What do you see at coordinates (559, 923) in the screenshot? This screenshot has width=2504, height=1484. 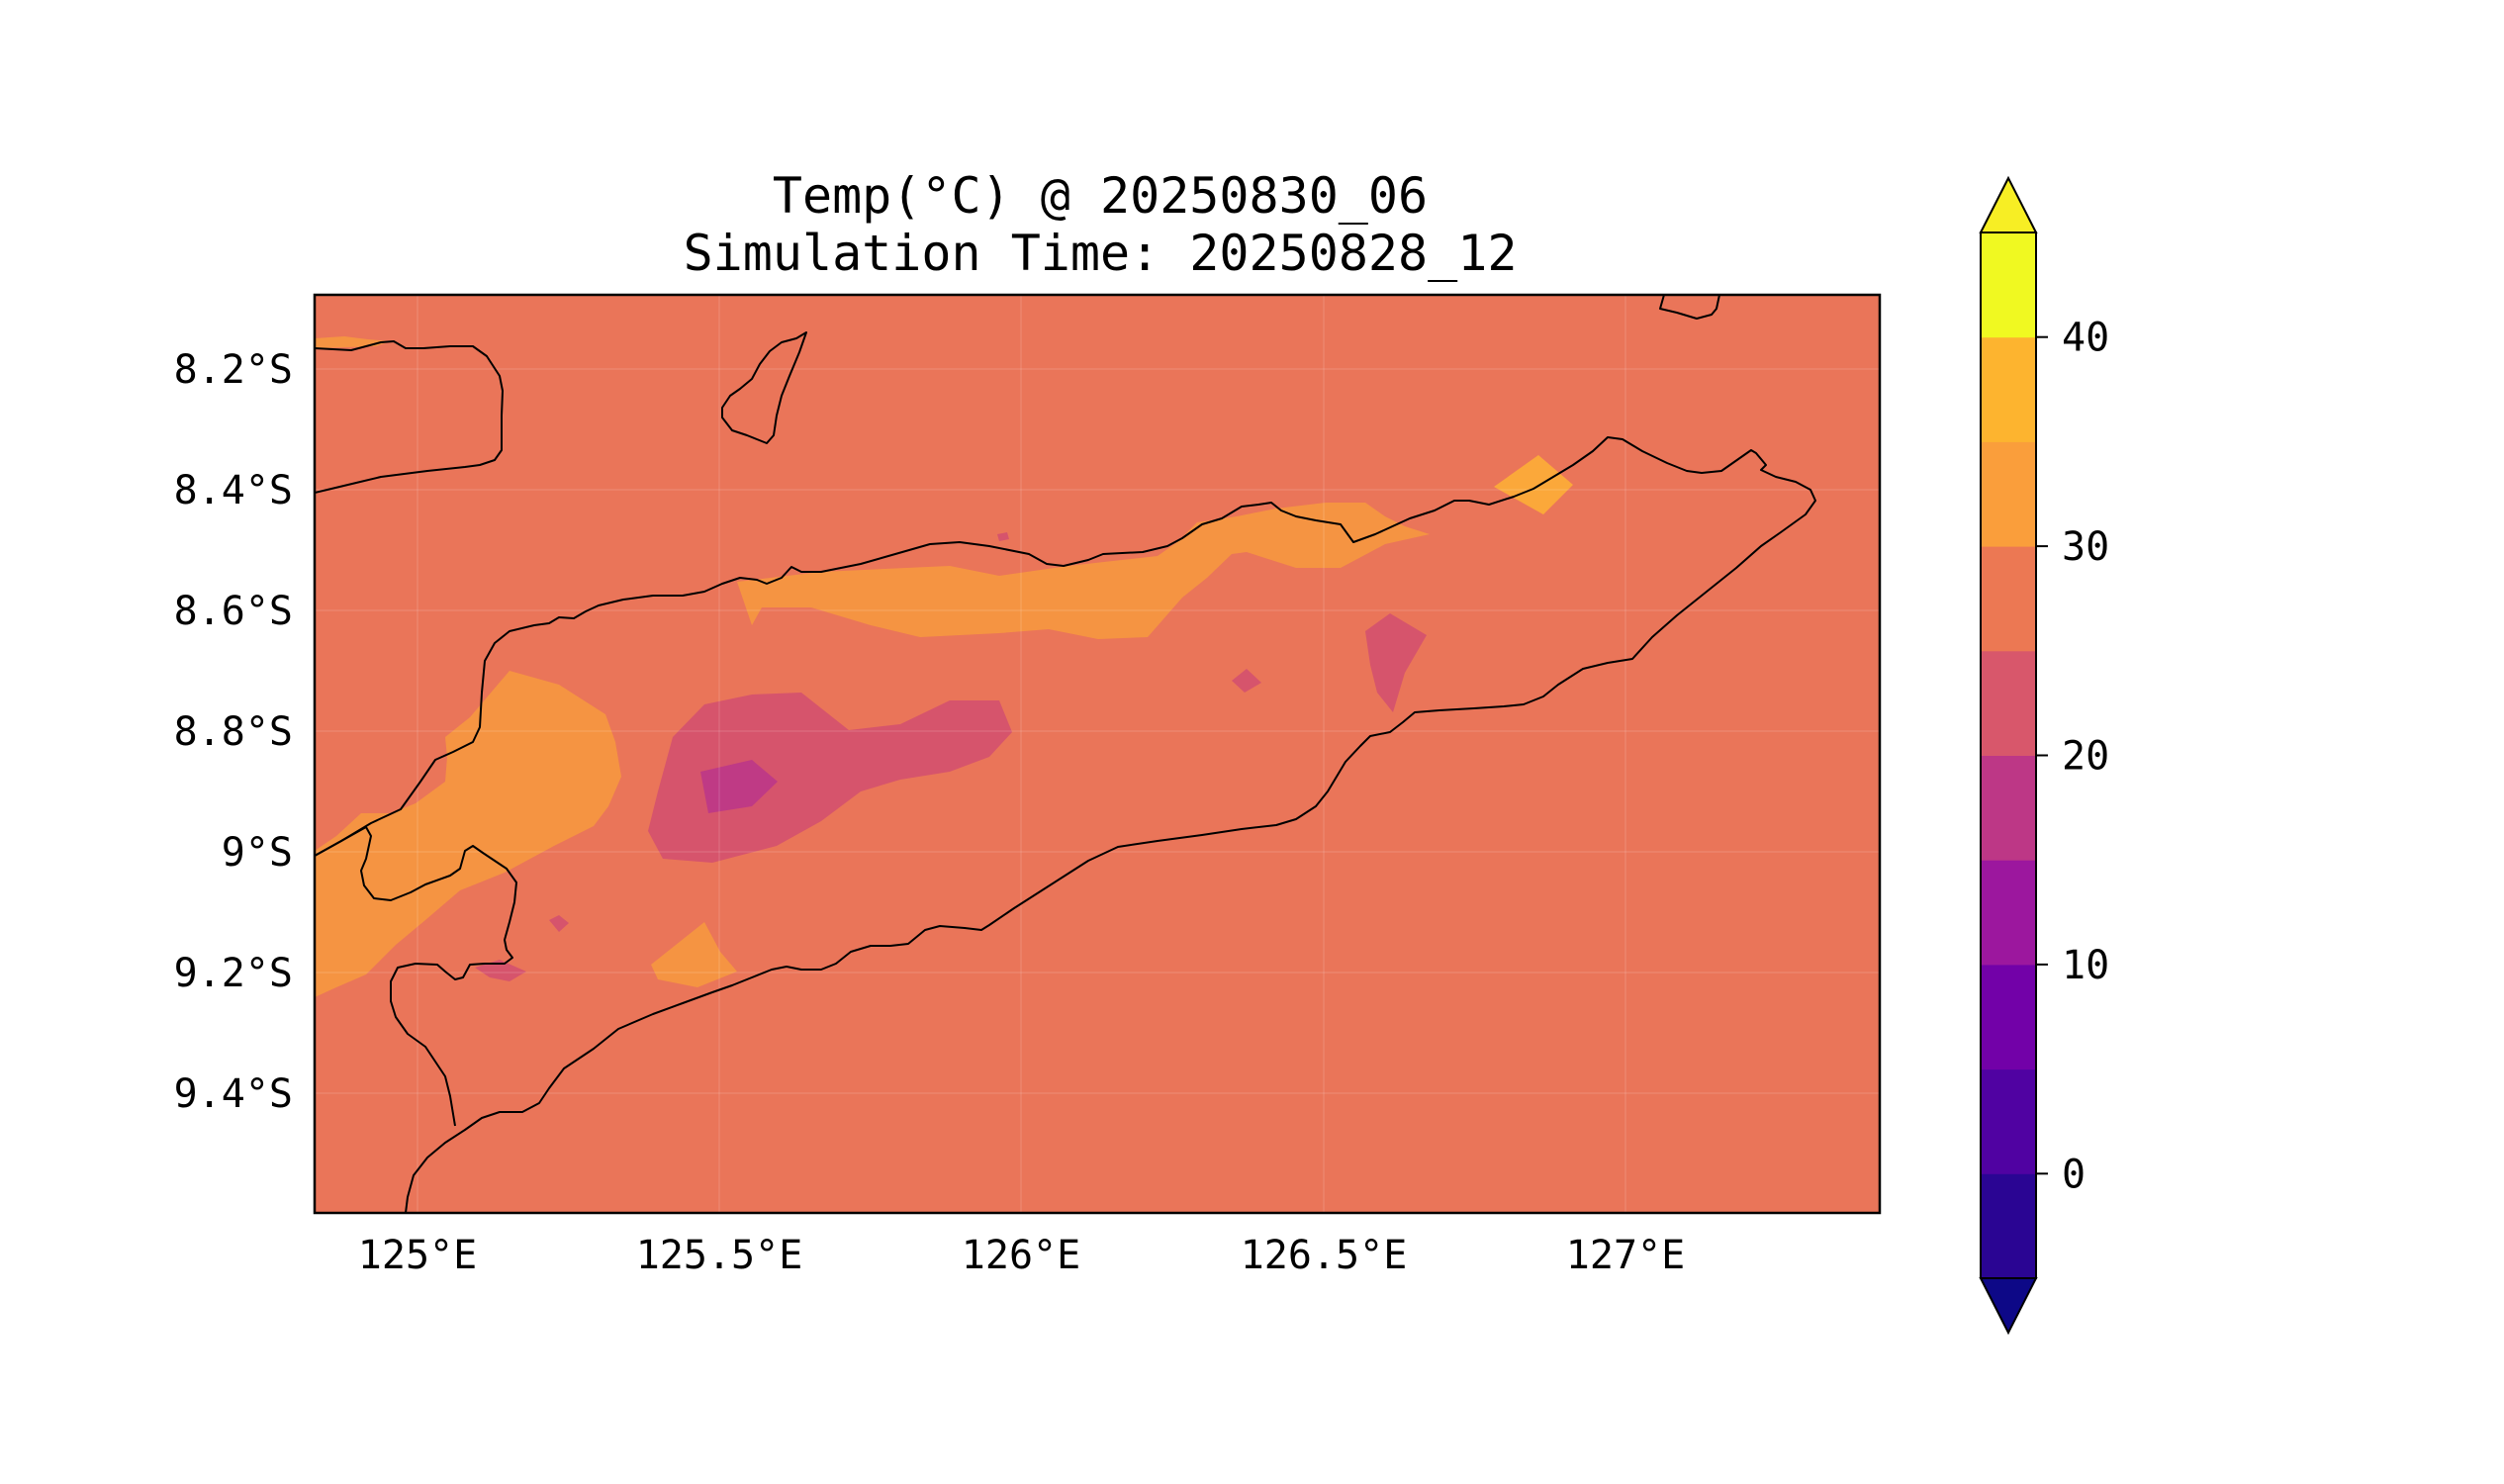 I see `temp-band-20-25-region-small-c` at bounding box center [559, 923].